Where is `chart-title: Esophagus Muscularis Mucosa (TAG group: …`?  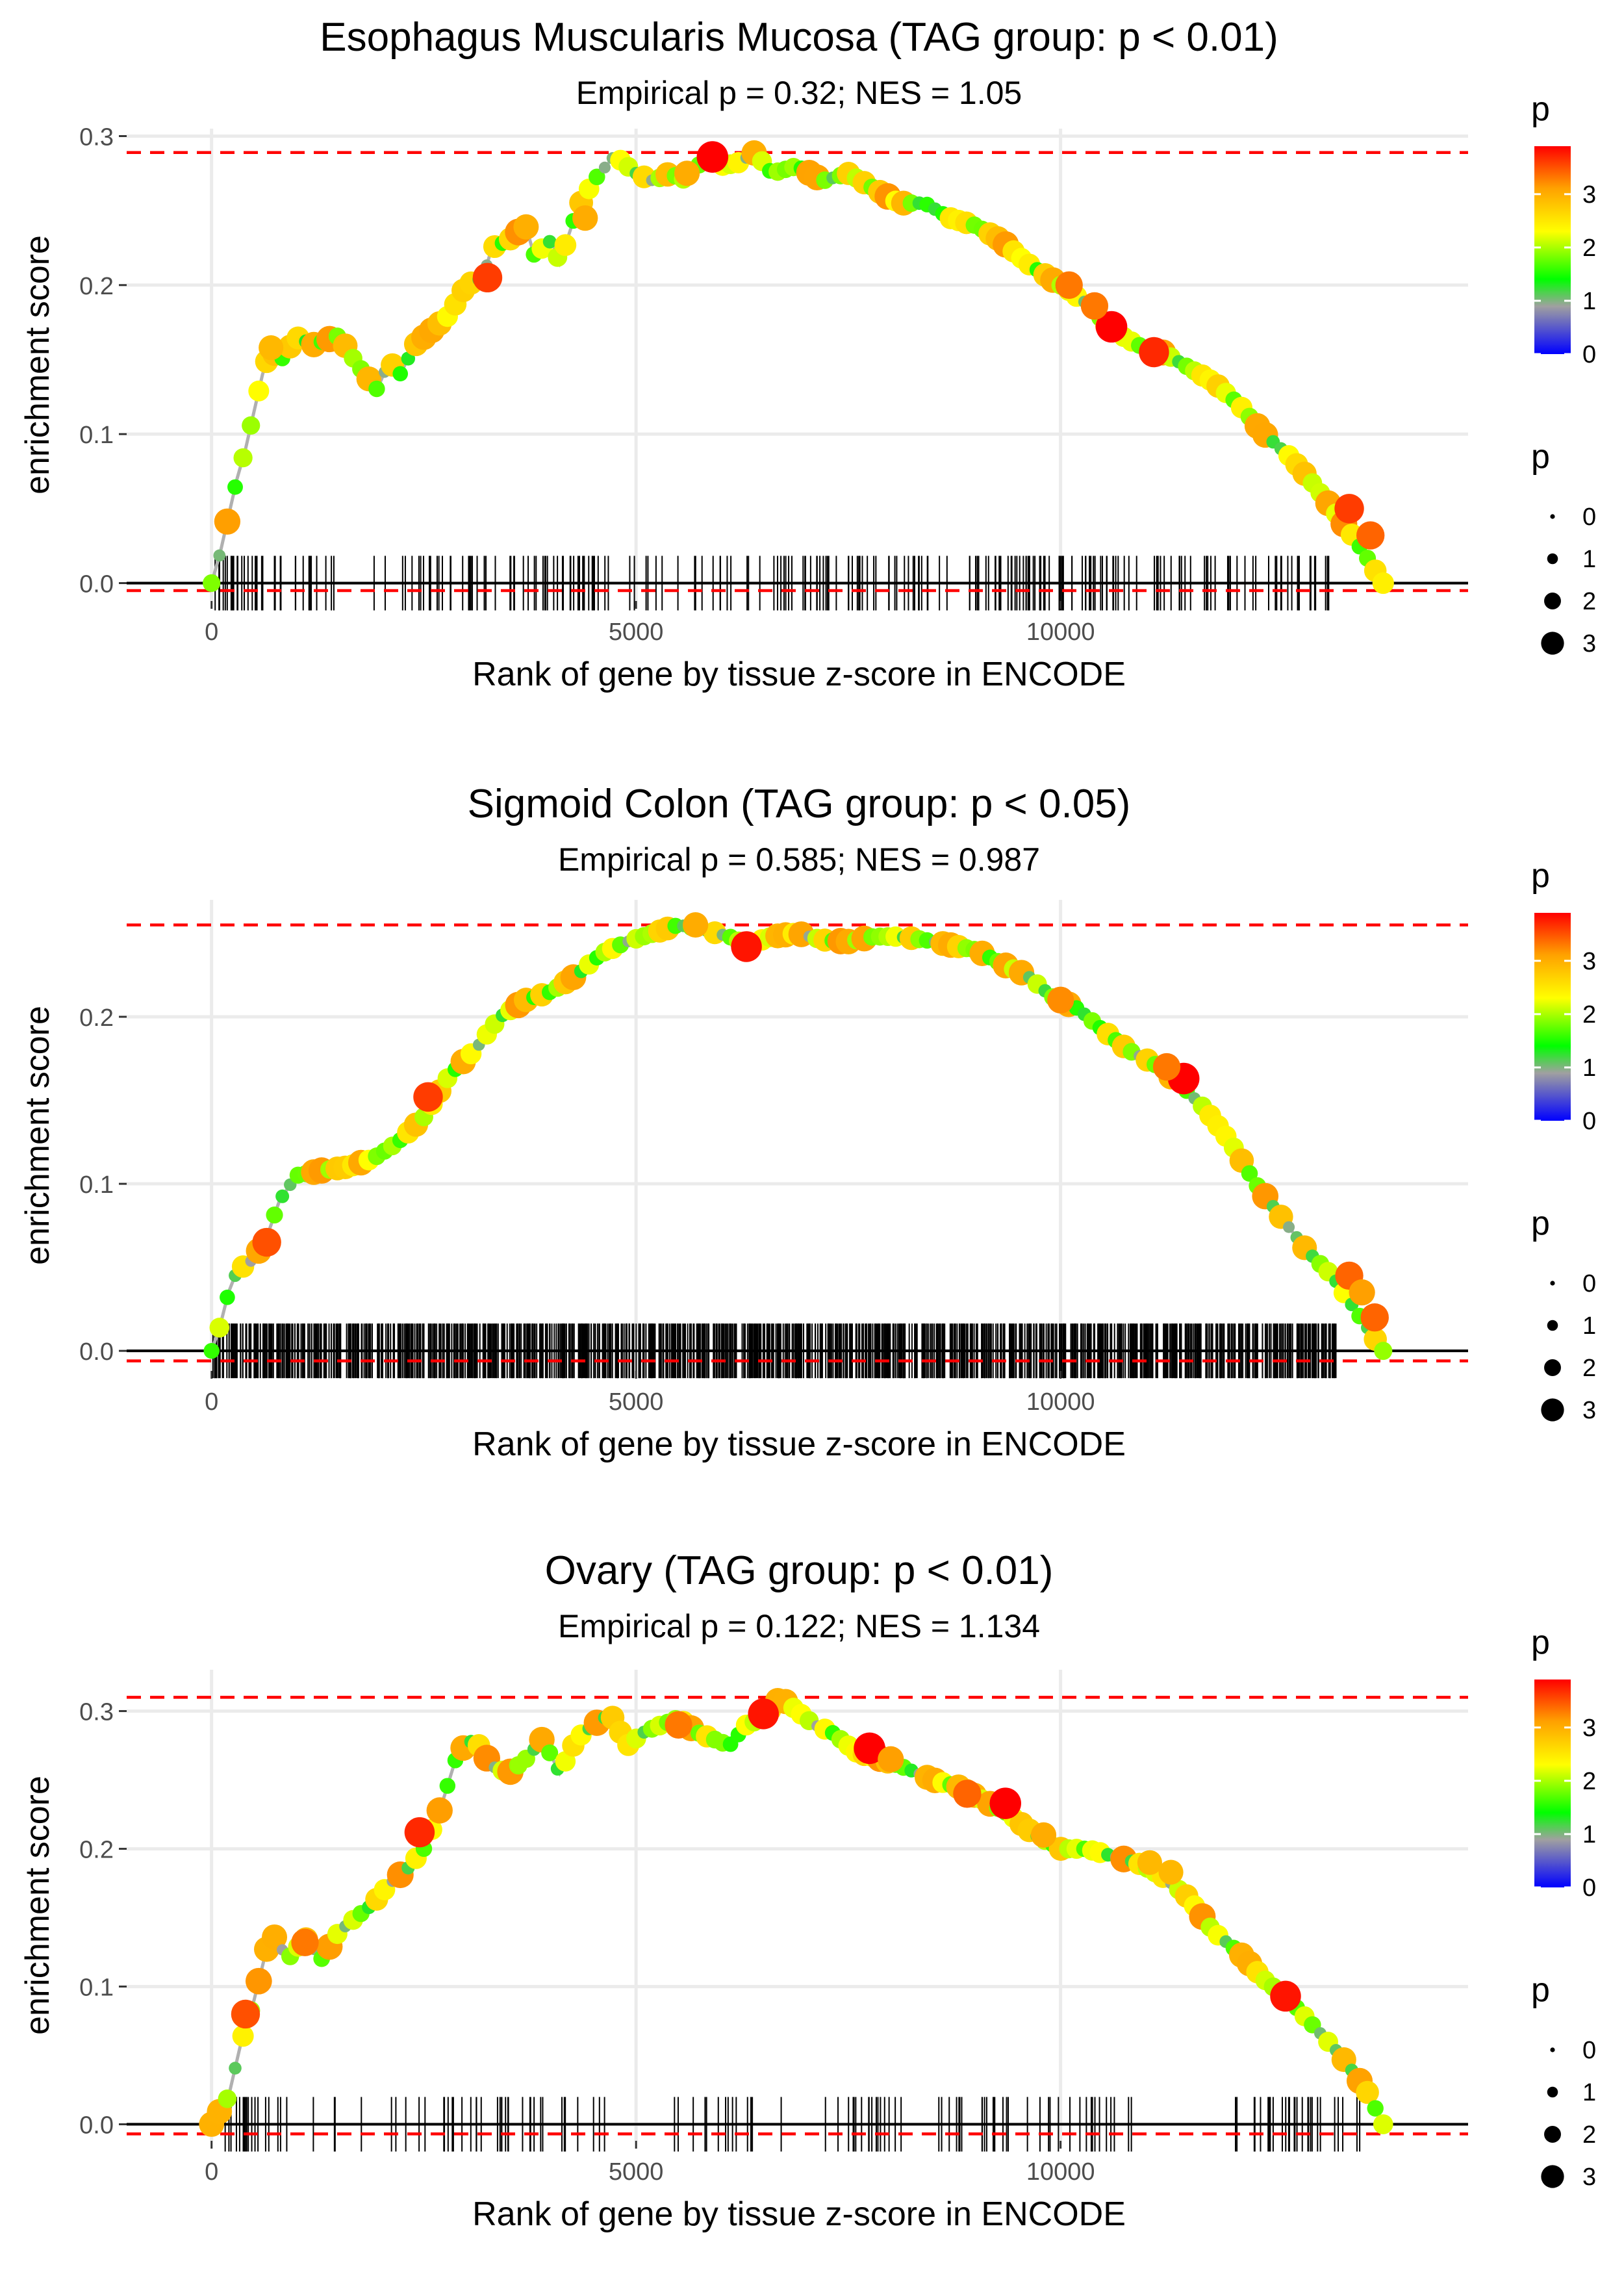 chart-title: Esophagus Muscularis Mucosa (TAG group: … is located at coordinates (799, 37).